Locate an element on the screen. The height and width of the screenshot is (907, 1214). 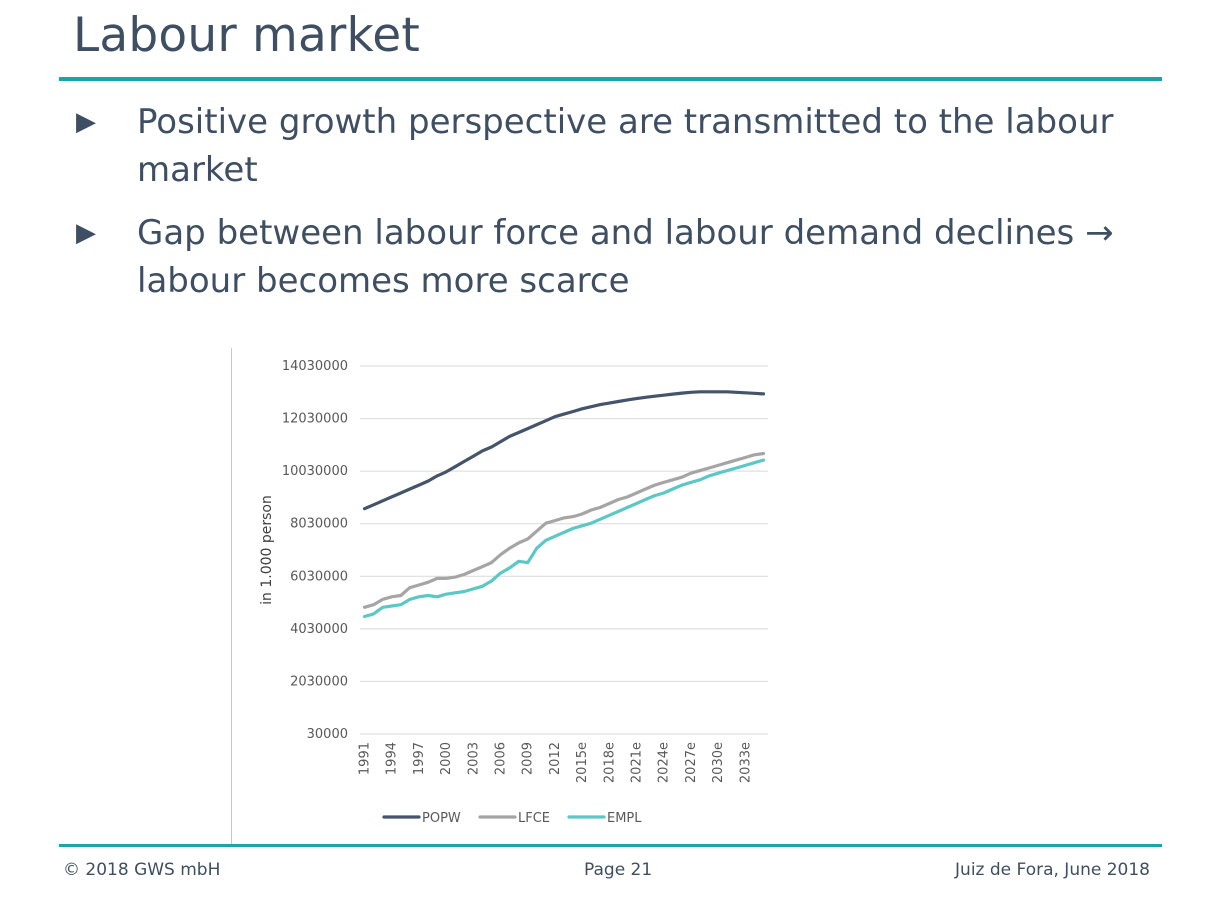
chart-border is located at coordinates (231, 596).